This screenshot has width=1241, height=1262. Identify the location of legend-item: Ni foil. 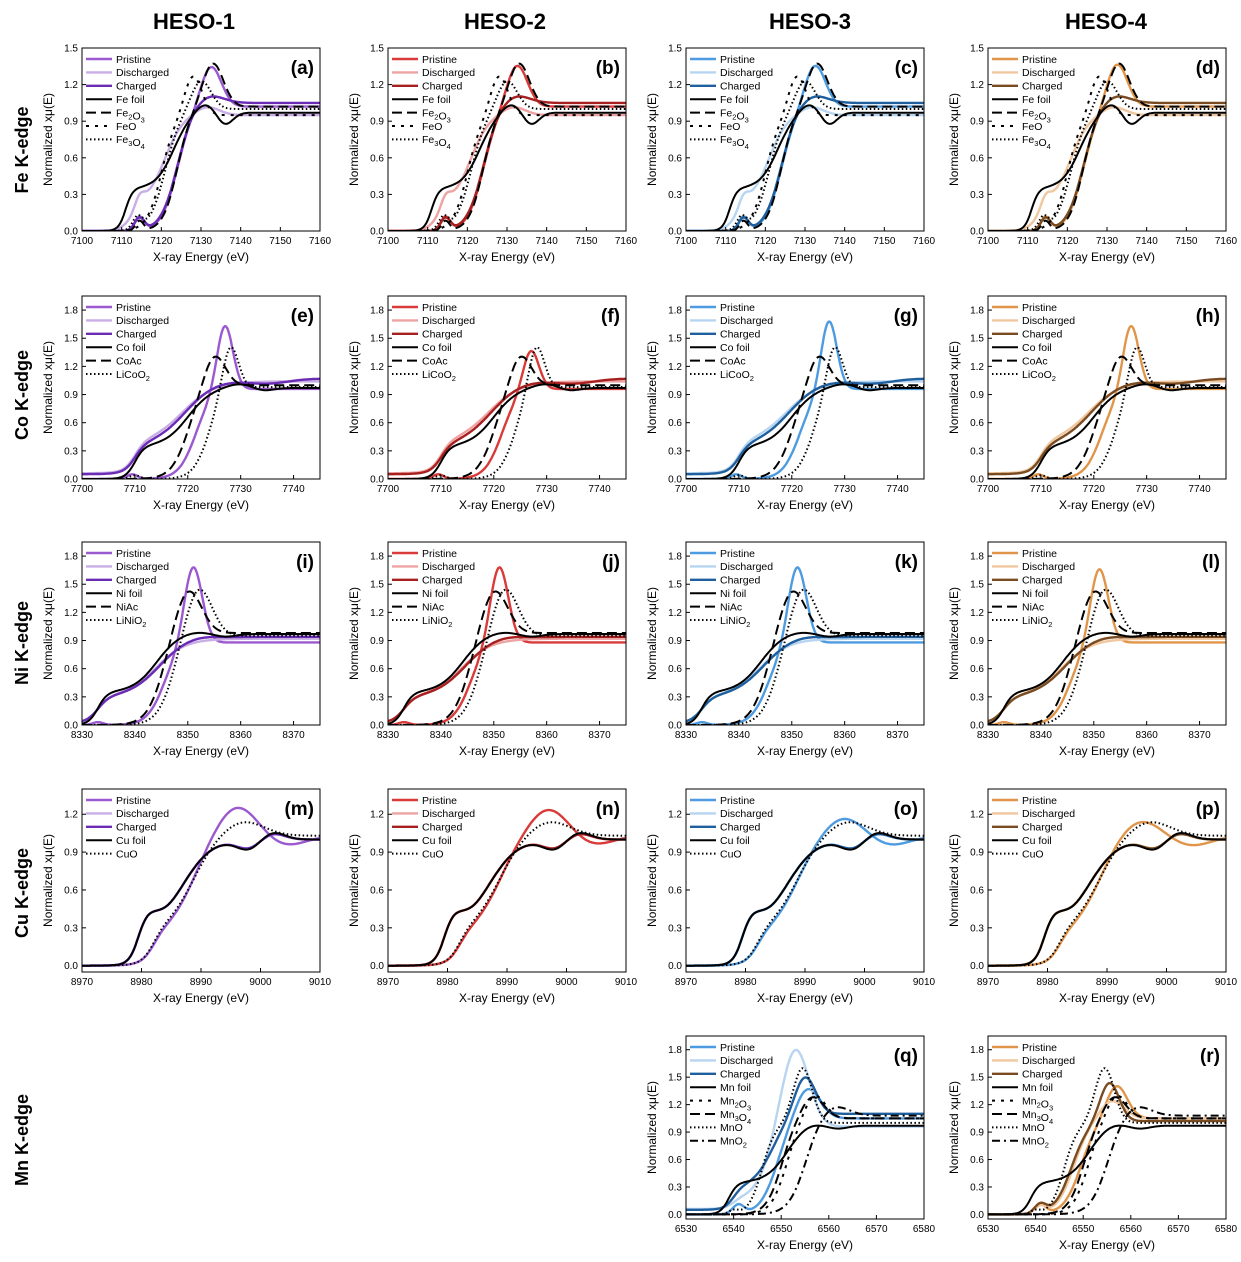
(733, 594).